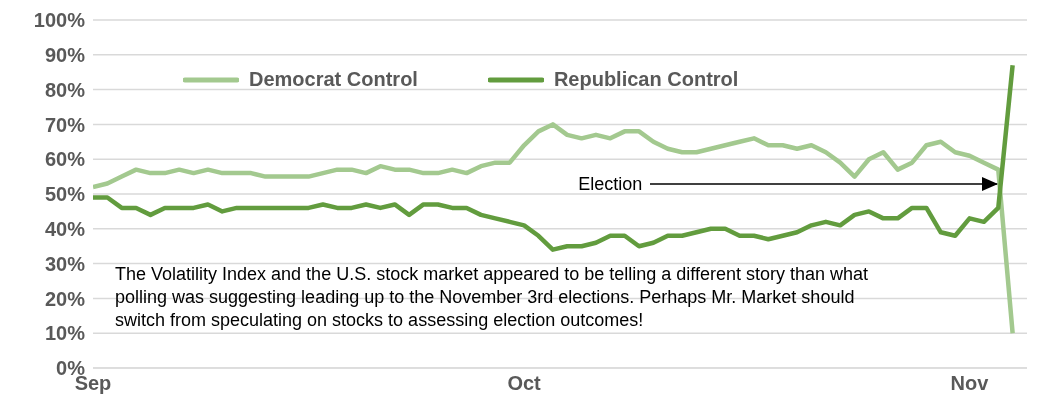  I want to click on y-tick-label: 100%, so click(59, 20).